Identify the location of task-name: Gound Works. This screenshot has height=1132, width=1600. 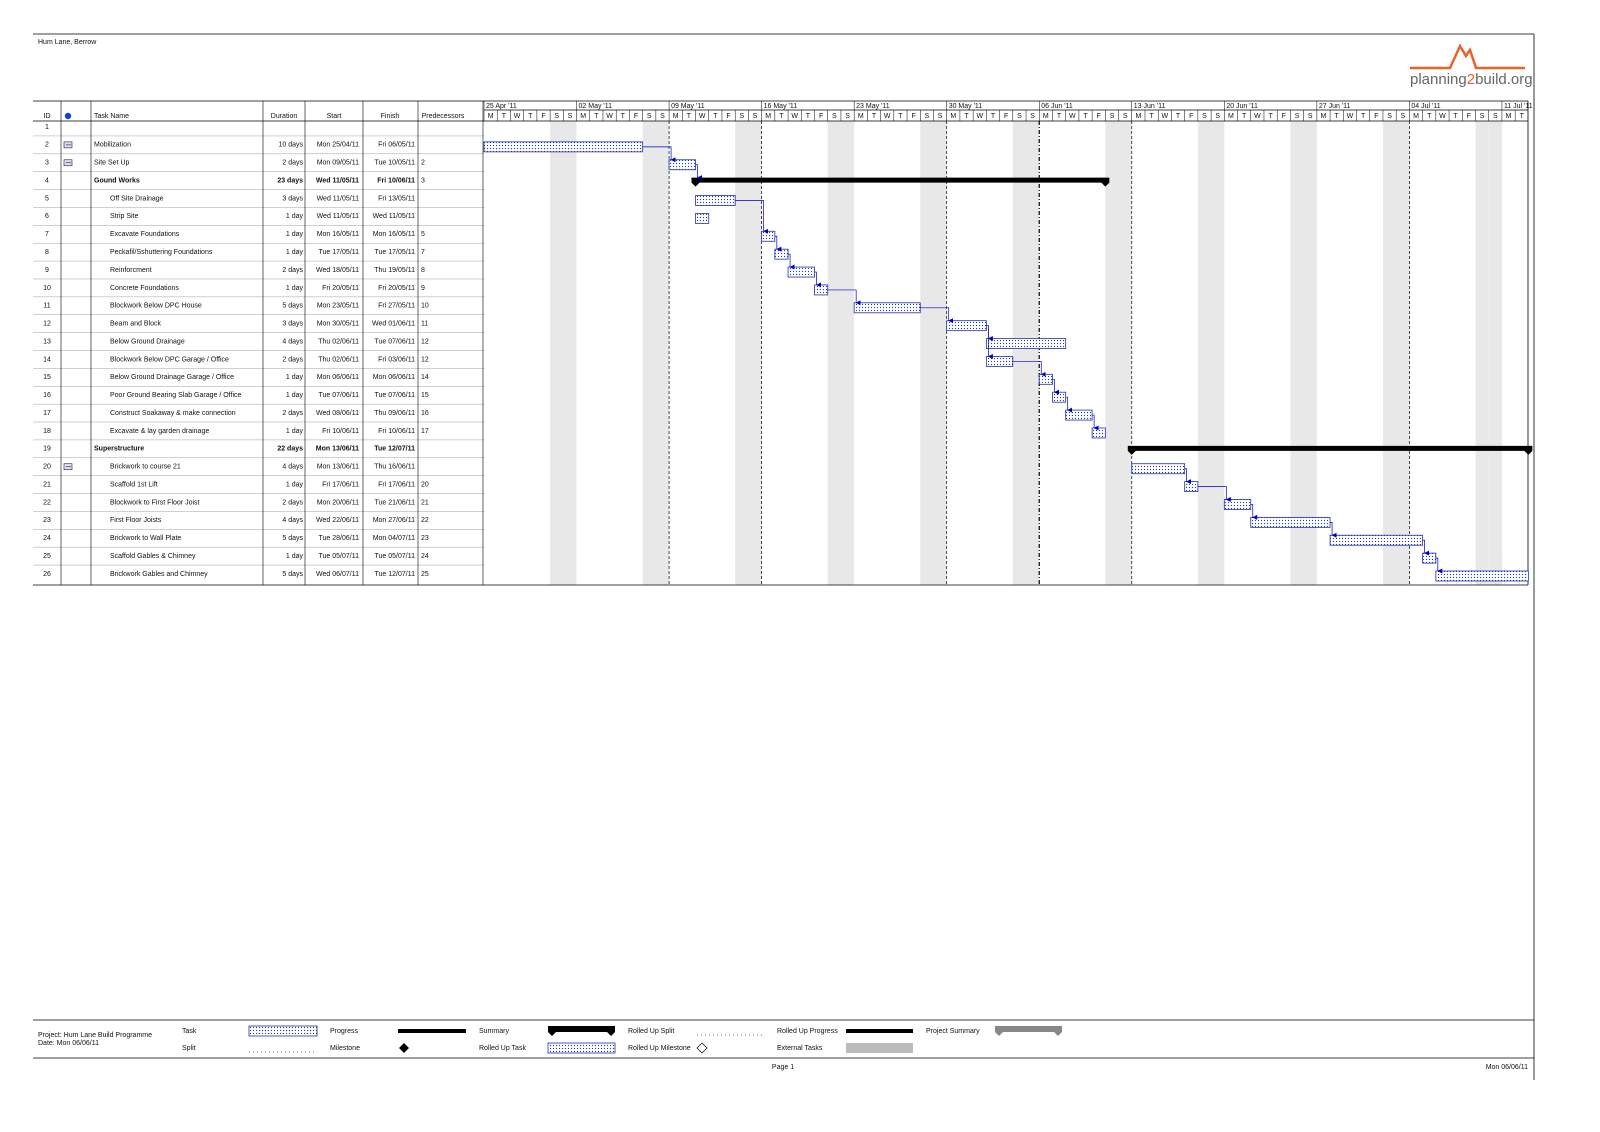
(117, 180).